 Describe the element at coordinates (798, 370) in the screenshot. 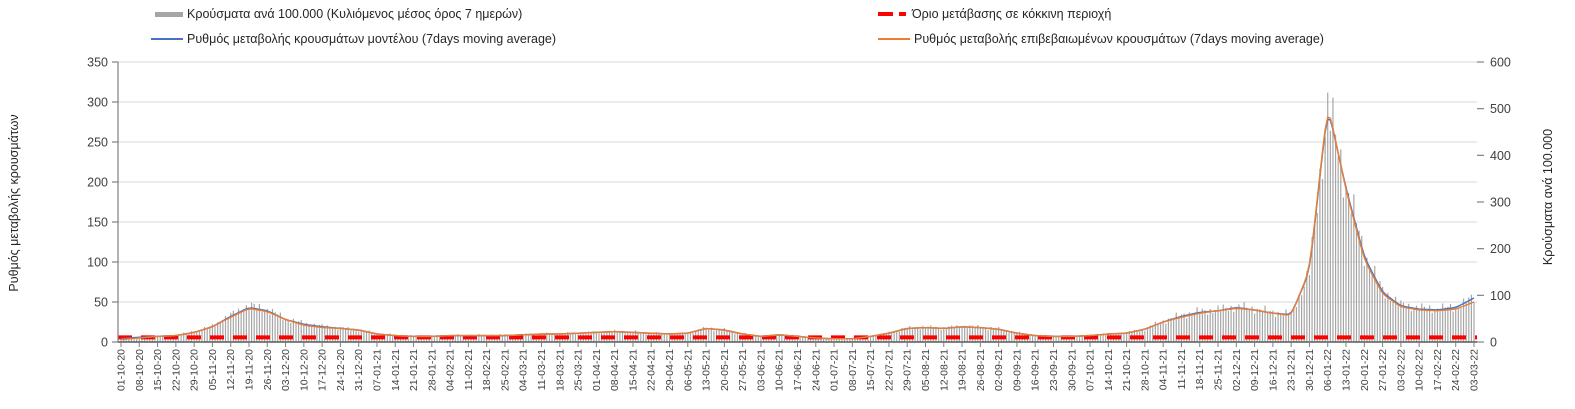

I see `x-axis-tick-label: 17-06-21` at that location.